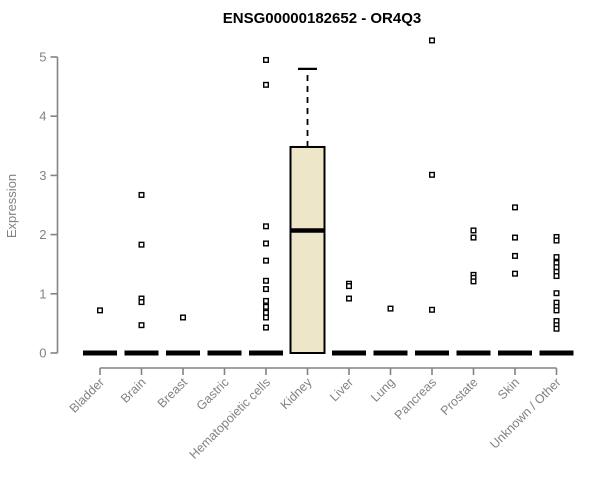 Image resolution: width=600 pixels, height=500 pixels. Describe the element at coordinates (508, 388) in the screenshot. I see `x-tick-label: Skin` at that location.